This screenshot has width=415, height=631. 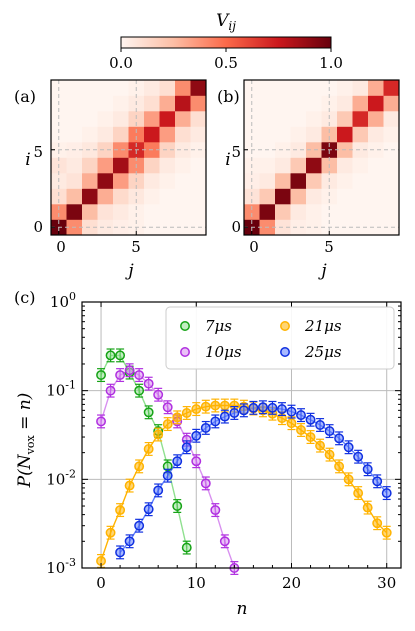 What do you see at coordinates (61, 477) in the screenshot?
I see `y-tick-label: 10⁻²` at bounding box center [61, 477].